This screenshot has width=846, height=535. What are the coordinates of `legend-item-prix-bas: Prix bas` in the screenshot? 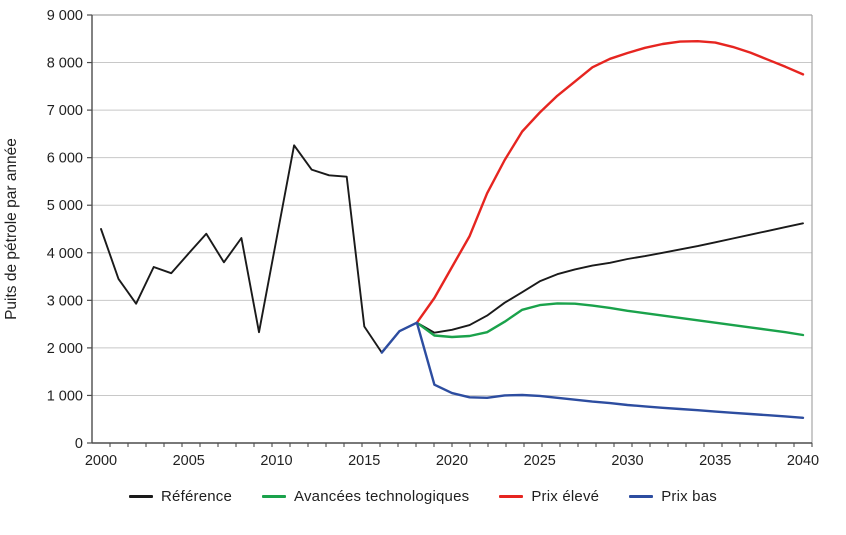 It's located at (673, 496).